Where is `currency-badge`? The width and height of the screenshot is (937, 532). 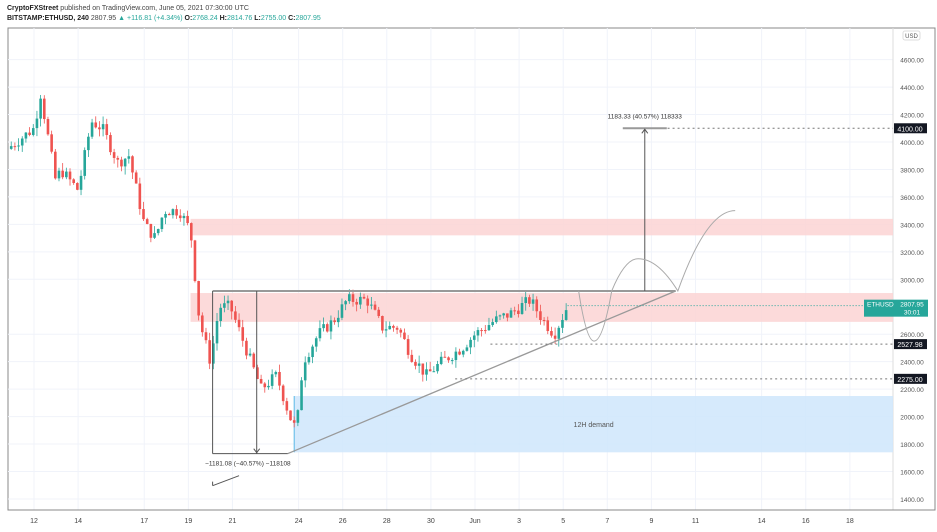
currency-badge is located at coordinates (911, 35).